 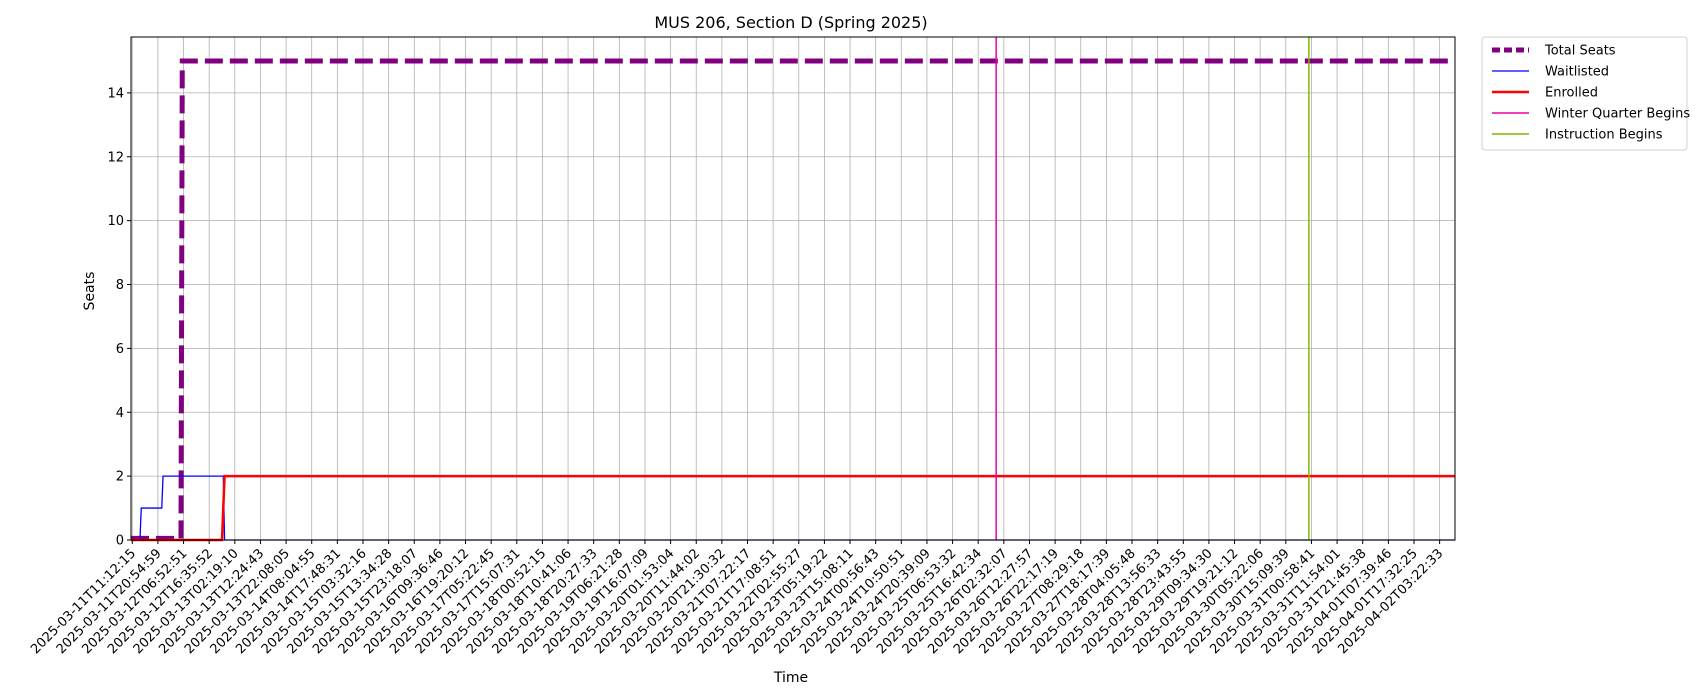 What do you see at coordinates (120, 349) in the screenshot?
I see `y-tick-label: 6` at bounding box center [120, 349].